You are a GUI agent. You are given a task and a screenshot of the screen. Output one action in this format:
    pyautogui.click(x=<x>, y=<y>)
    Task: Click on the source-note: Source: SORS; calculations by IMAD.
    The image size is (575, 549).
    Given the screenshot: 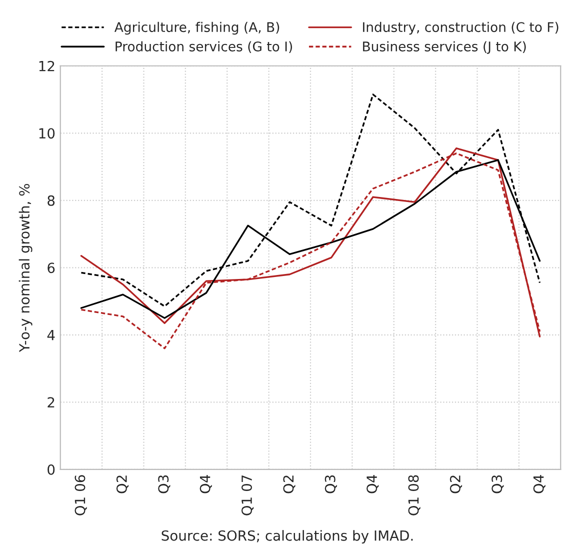 What is the action you would take?
    pyautogui.click(x=287, y=537)
    